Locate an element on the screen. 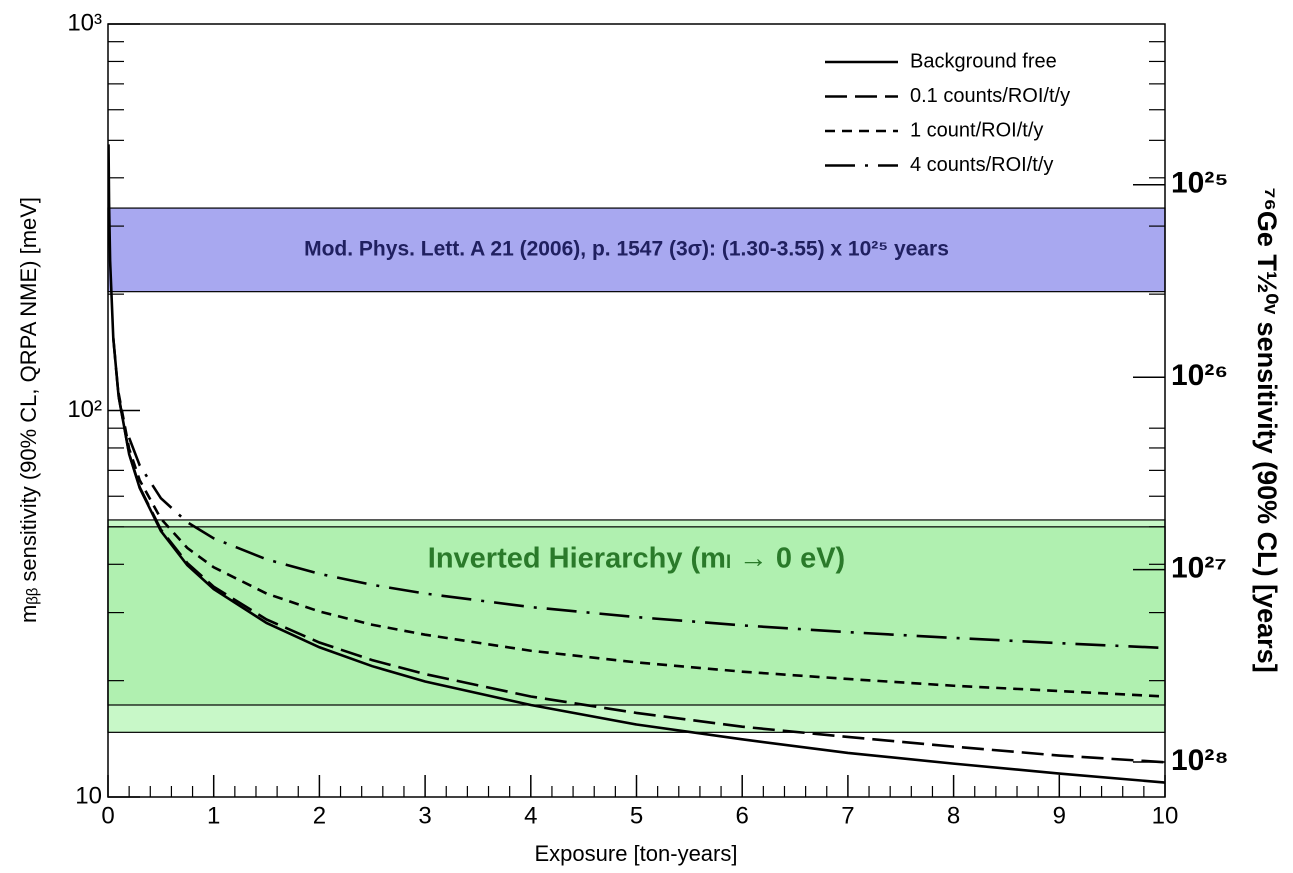 Image resolution: width=1293 pixels, height=873 pixels. y2-axis-label: ⁷⁶Ge T½⁰ᵛ sensitivity (90% CL) [years] is located at coordinates (1267, 429).